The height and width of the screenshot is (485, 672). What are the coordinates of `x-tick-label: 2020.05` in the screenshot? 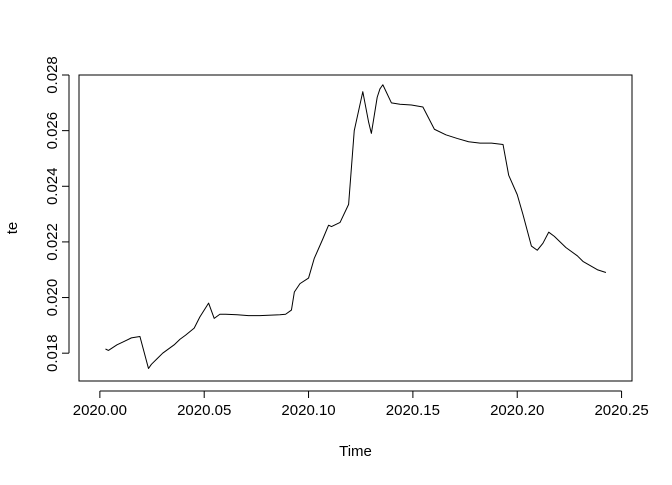 It's located at (204, 410).